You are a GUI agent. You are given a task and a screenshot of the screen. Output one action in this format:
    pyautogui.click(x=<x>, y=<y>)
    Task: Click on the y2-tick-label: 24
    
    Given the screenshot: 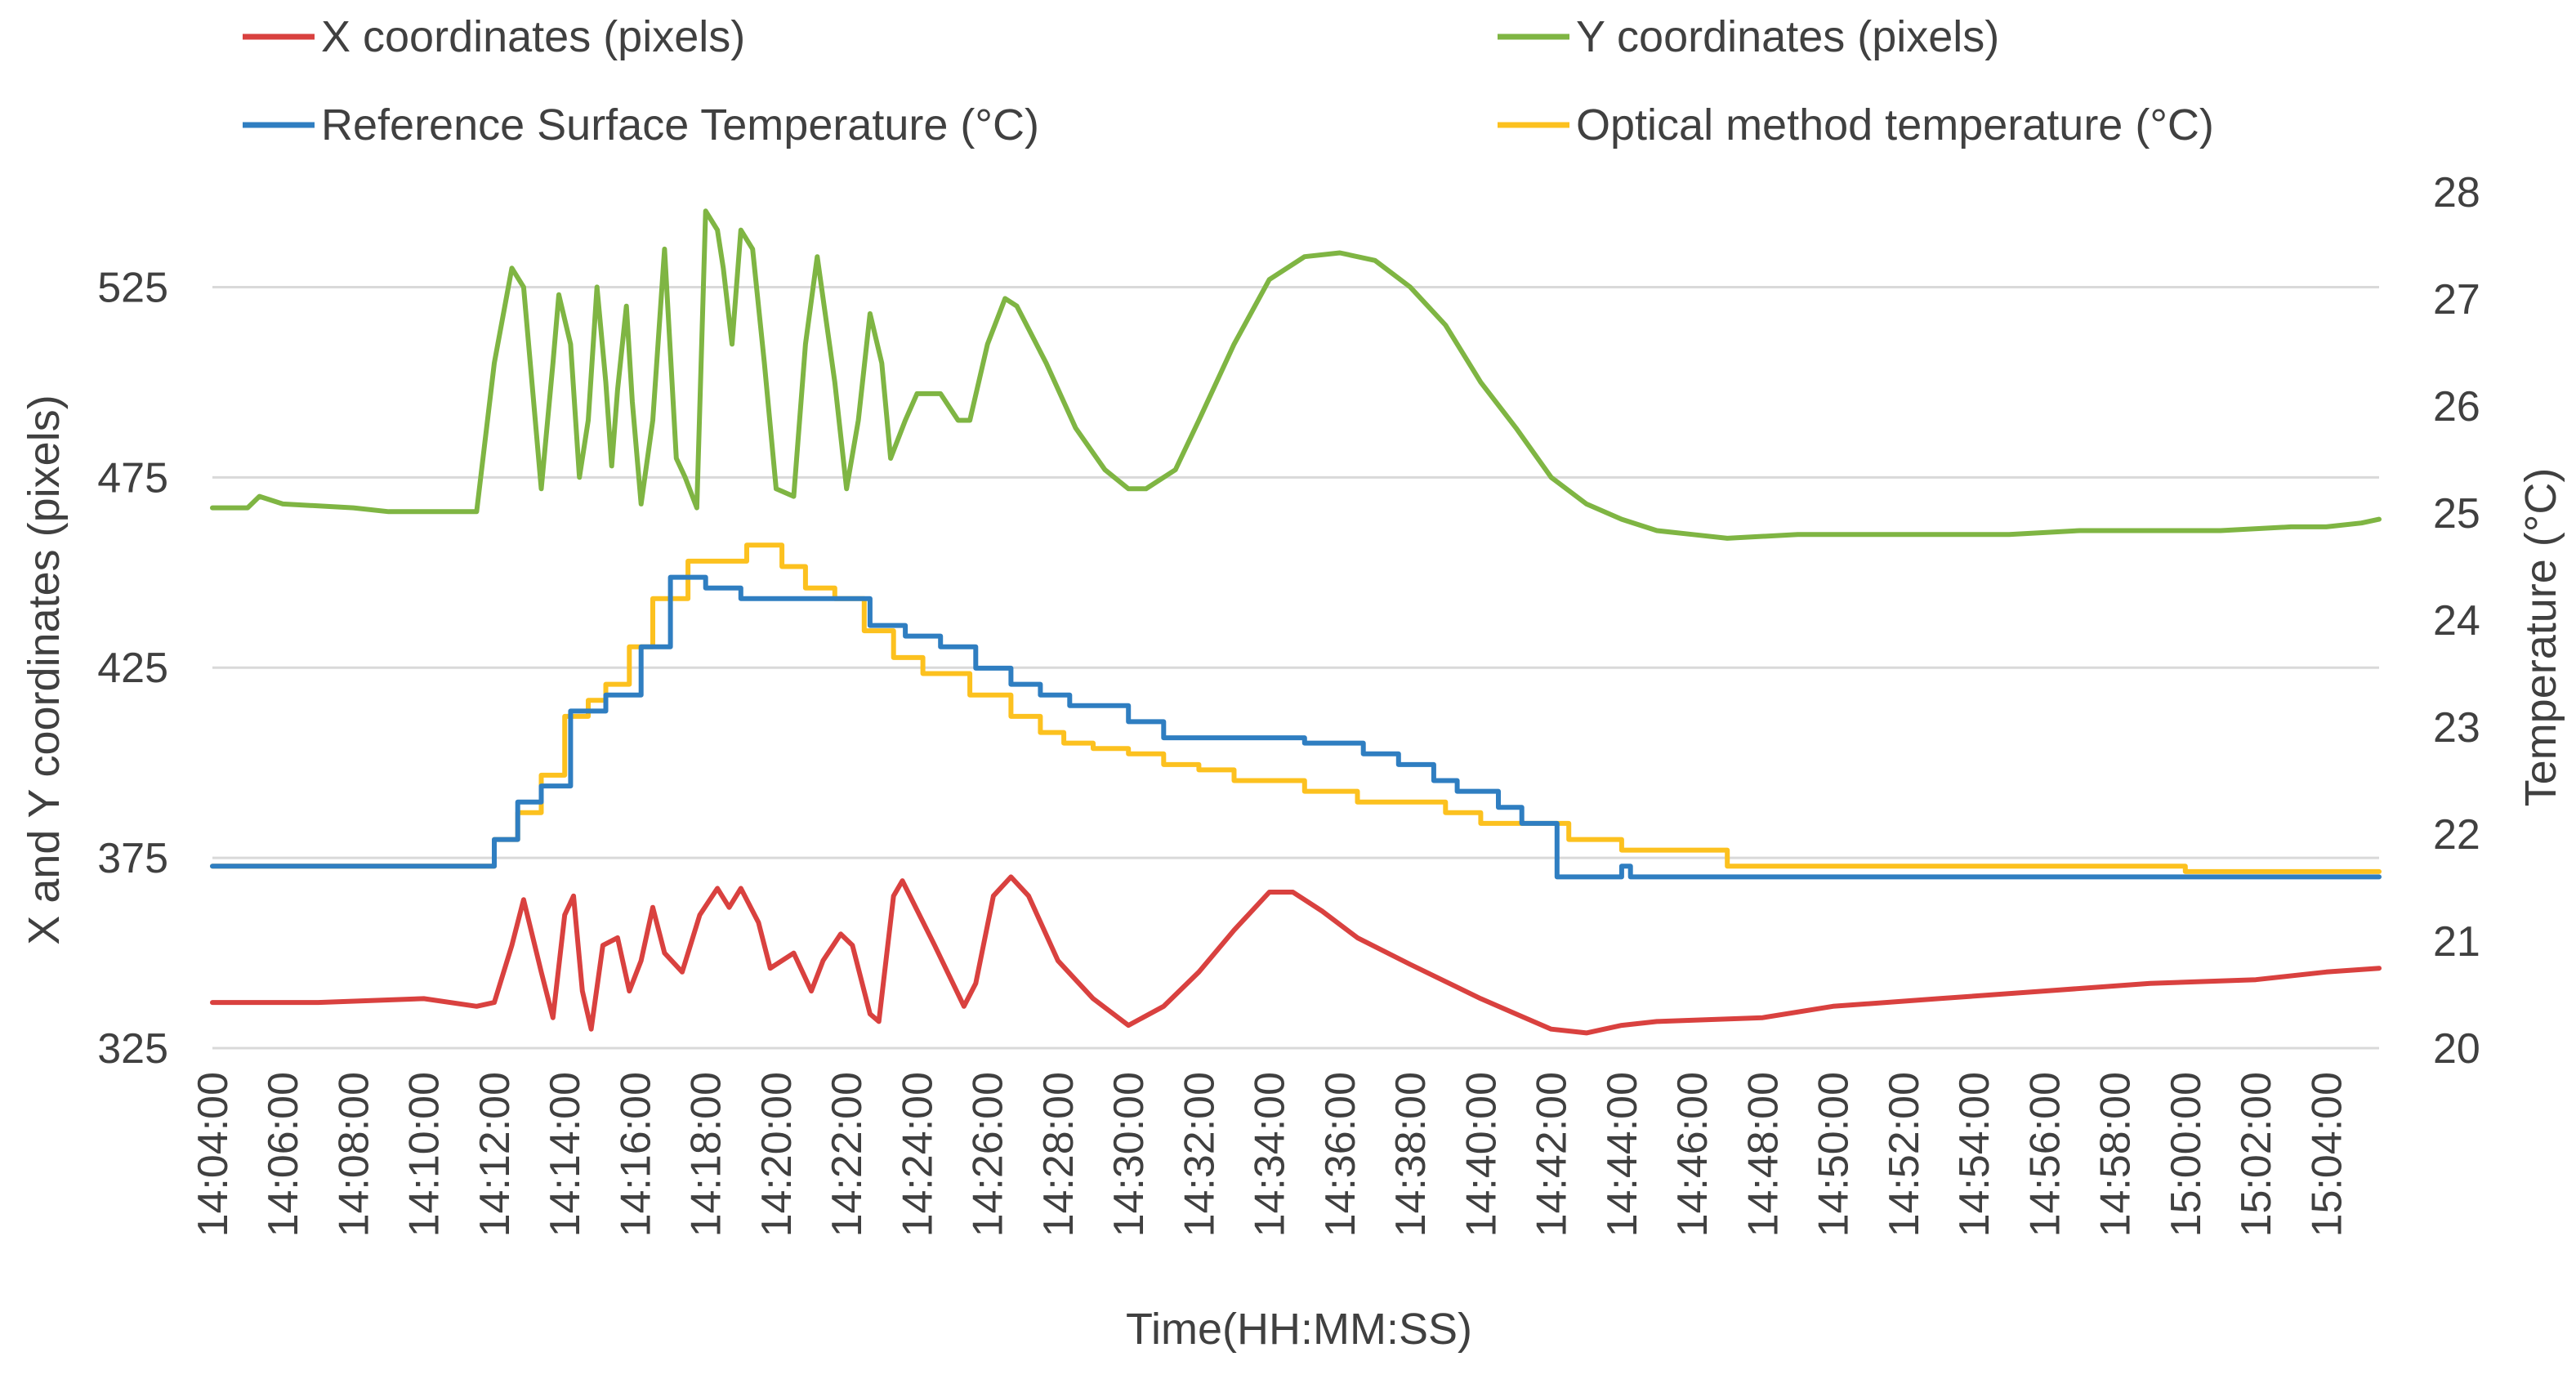 What is the action you would take?
    pyautogui.click(x=2457, y=621)
    